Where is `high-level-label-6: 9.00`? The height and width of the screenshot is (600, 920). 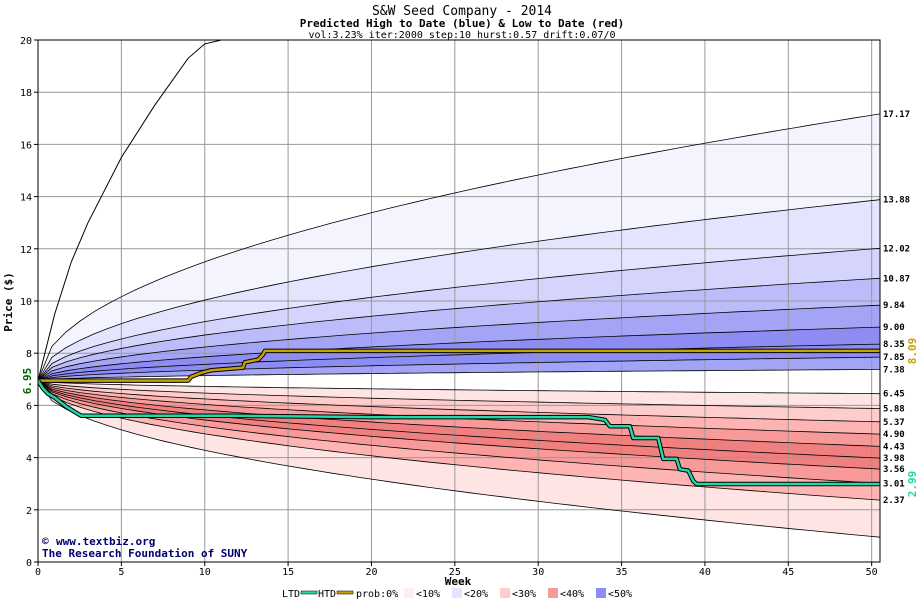 high-level-label-6: 9.00 is located at coordinates (894, 328).